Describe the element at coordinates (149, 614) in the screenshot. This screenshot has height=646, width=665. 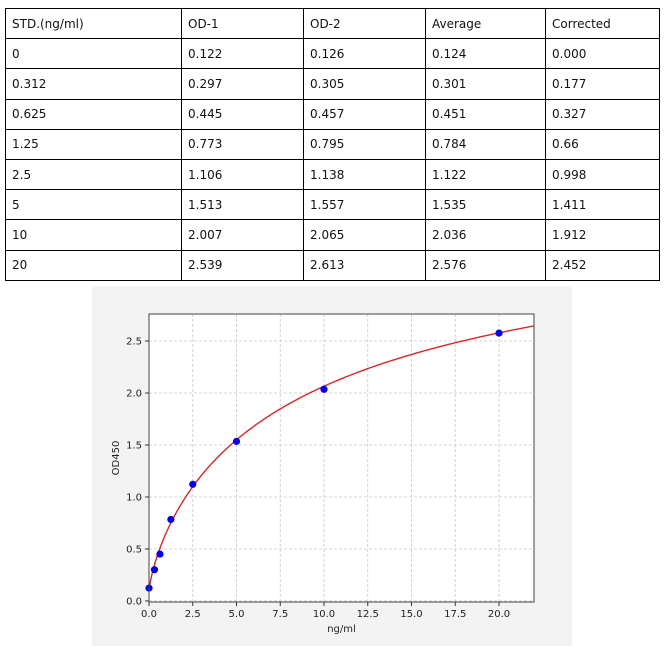
I see `x-tick-label: 0.0` at that location.